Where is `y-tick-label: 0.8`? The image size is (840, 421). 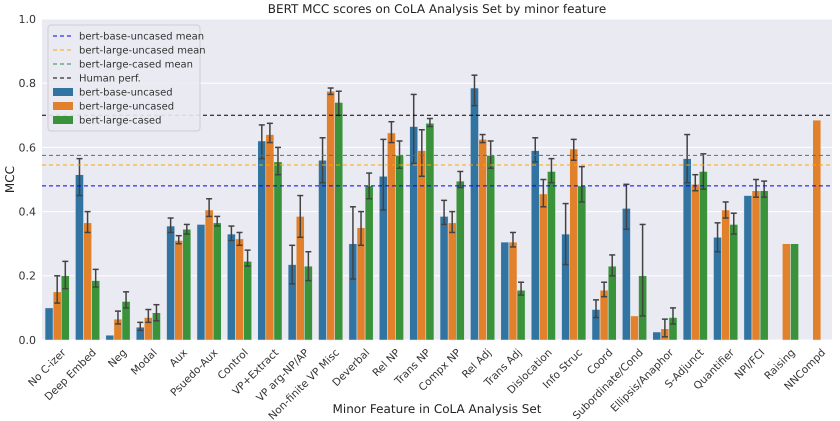
y-tick-label: 0.8 is located at coordinates (27, 83).